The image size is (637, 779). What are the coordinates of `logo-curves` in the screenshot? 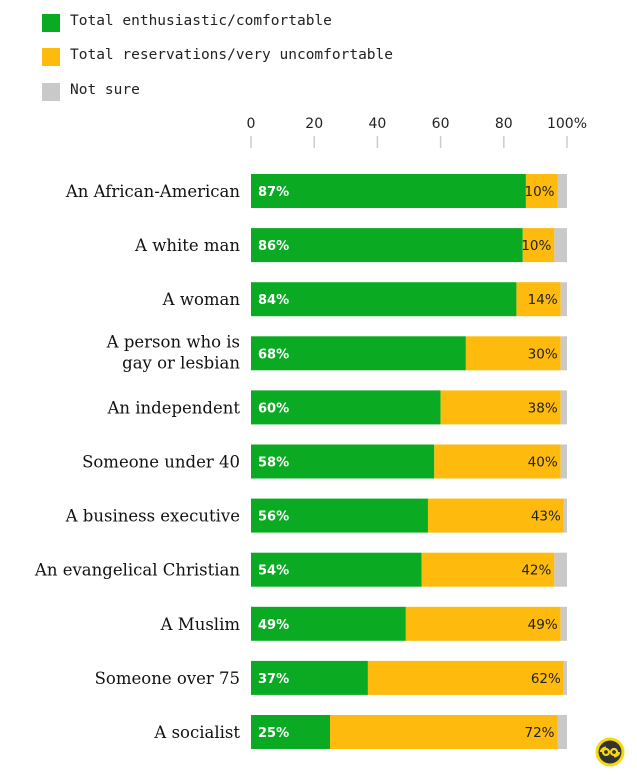 It's located at (610, 752).